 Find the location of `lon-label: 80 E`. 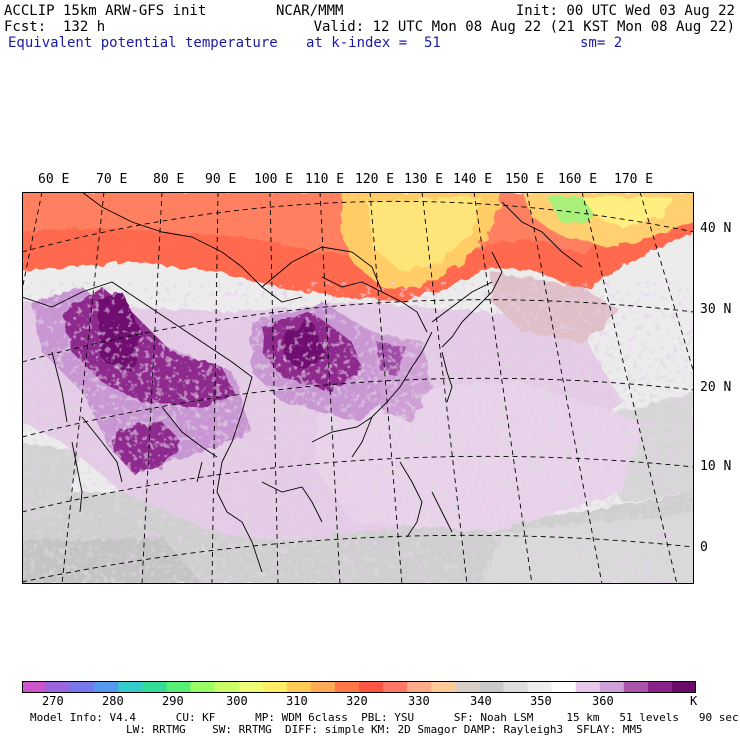

lon-label: 80 E is located at coordinates (169, 179).